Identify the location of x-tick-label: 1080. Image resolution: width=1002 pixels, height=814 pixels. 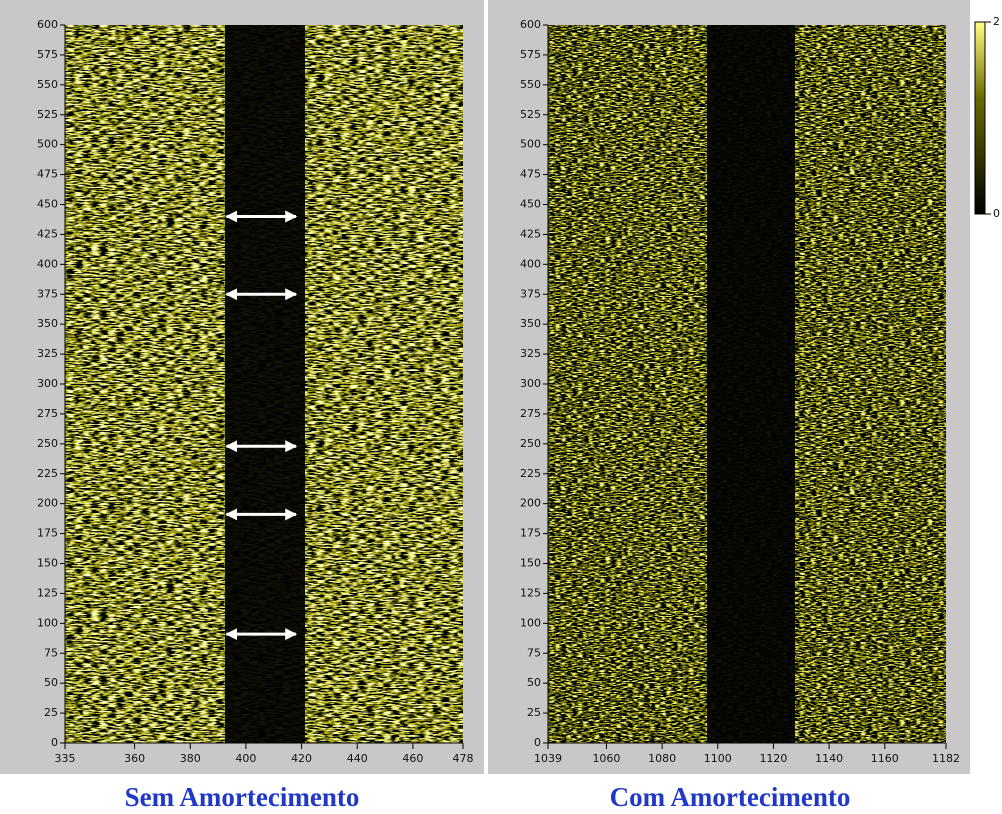
(662, 758).